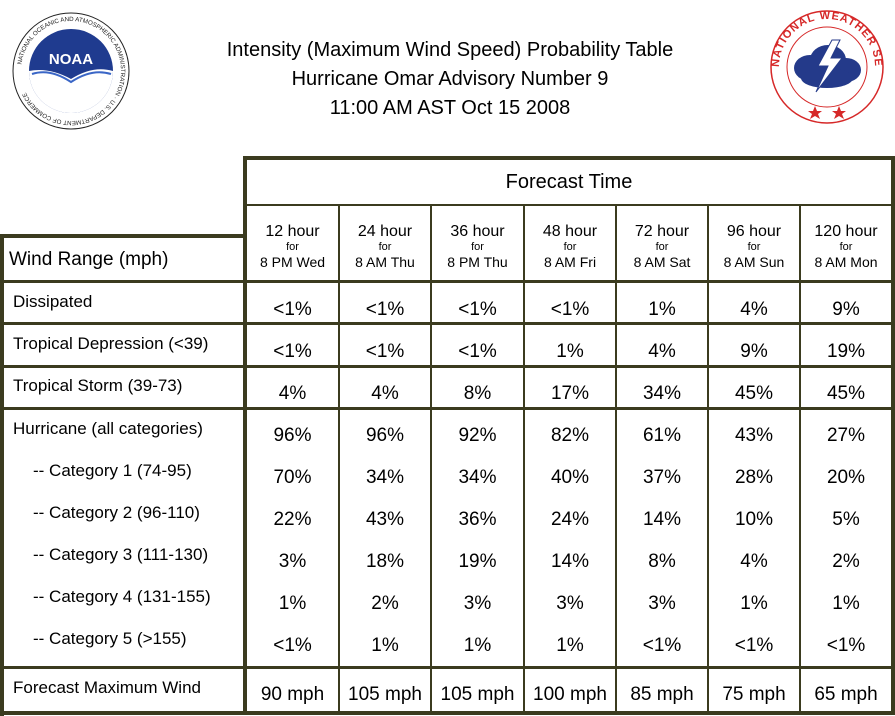 Image resolution: width=895 pixels, height=716 pixels. What do you see at coordinates (292, 246) in the screenshot?
I see `column-header: 12 hour for 8 PM Wed` at bounding box center [292, 246].